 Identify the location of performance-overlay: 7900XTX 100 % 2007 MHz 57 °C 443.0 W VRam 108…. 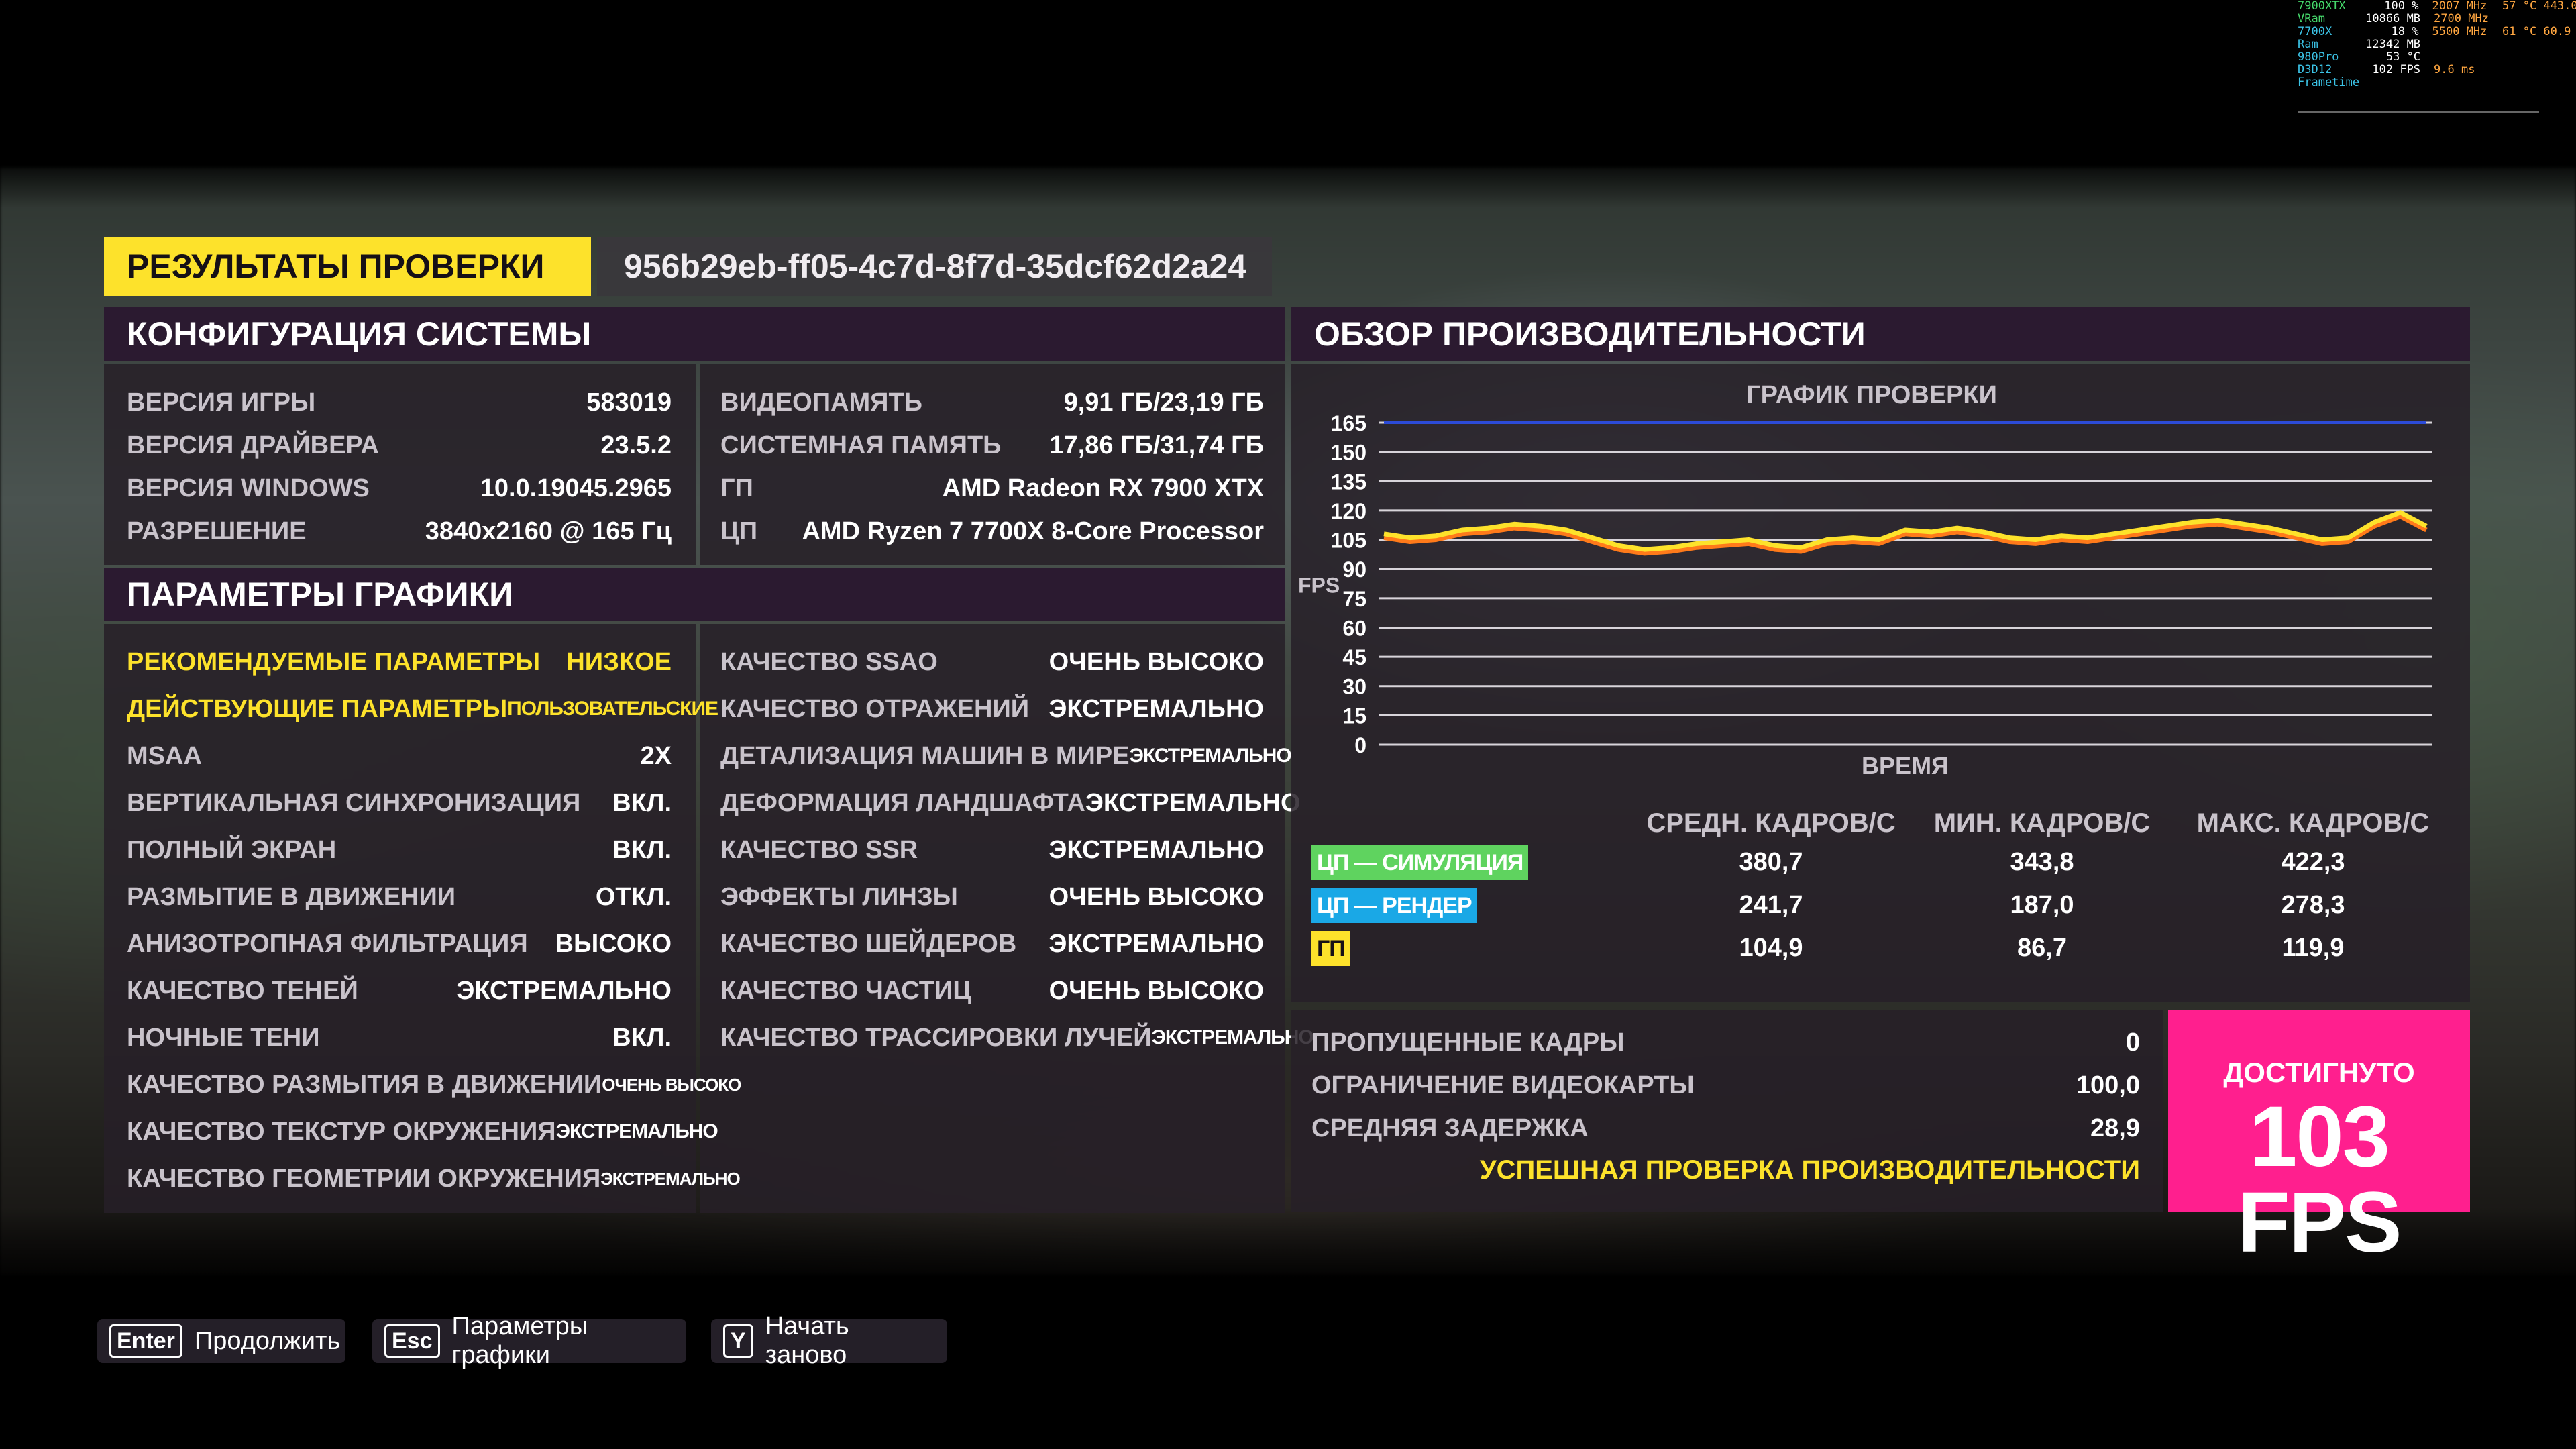
(2437, 57).